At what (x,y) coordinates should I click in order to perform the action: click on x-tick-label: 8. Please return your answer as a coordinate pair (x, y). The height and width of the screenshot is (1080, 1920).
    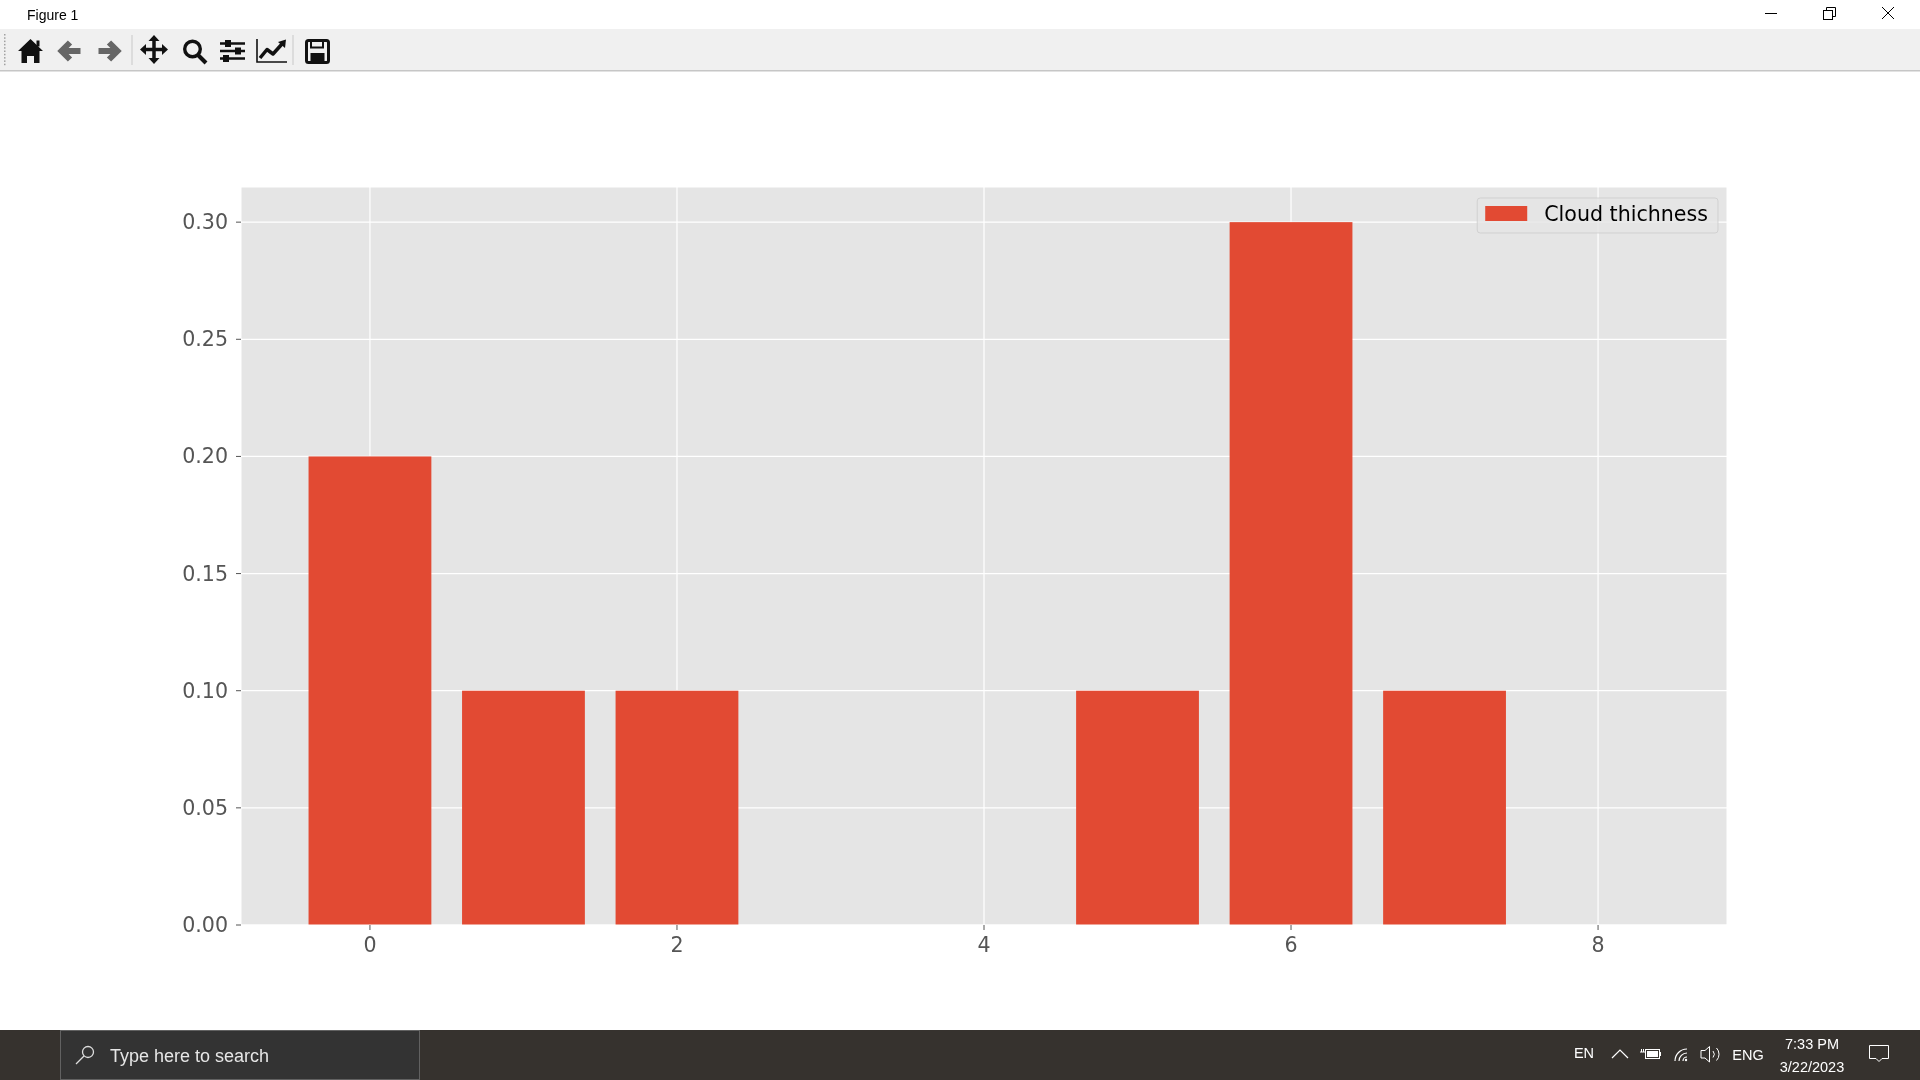
    Looking at the image, I should click on (1598, 945).